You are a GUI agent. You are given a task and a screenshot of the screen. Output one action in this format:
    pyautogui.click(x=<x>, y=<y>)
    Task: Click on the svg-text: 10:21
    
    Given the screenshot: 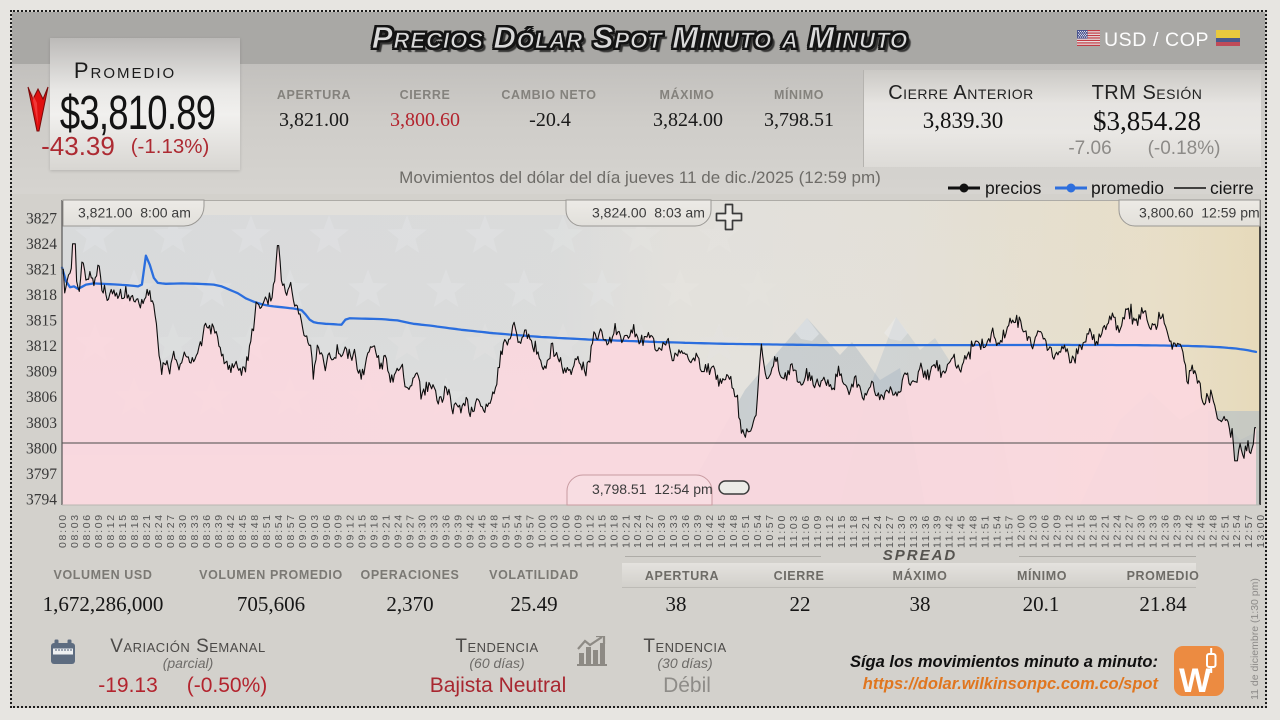 What is the action you would take?
    pyautogui.click(x=626, y=530)
    